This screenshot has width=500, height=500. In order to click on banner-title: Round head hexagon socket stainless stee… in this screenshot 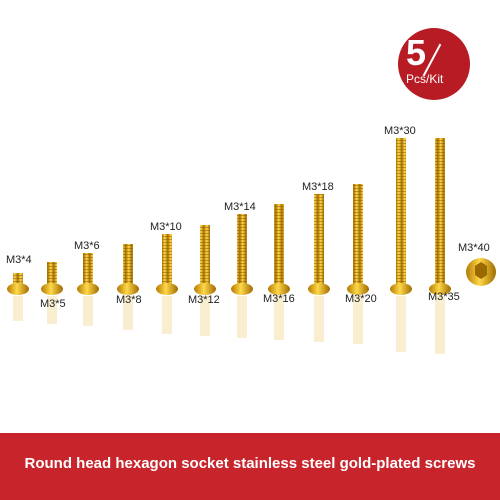, I will do `click(250, 463)`.